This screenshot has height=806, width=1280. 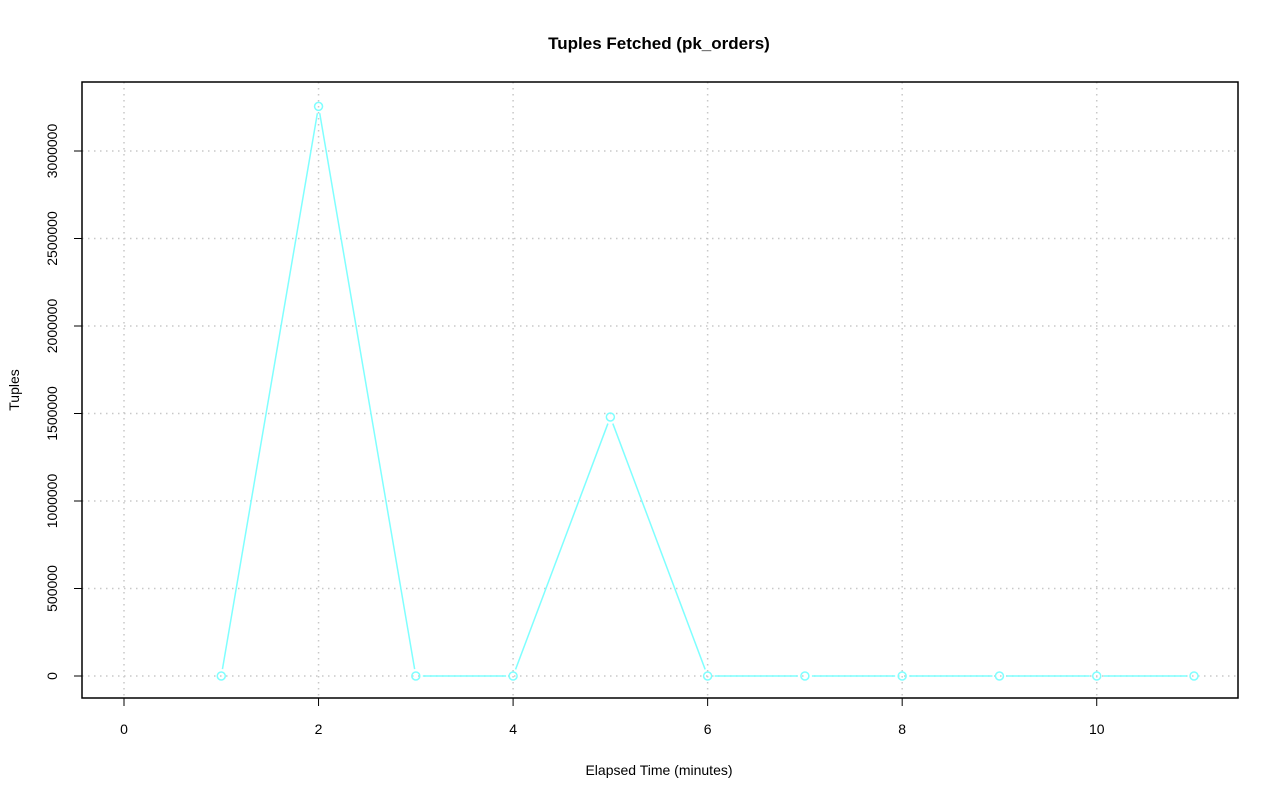 What do you see at coordinates (52, 413) in the screenshot?
I see `y-tick-label: 1500000` at bounding box center [52, 413].